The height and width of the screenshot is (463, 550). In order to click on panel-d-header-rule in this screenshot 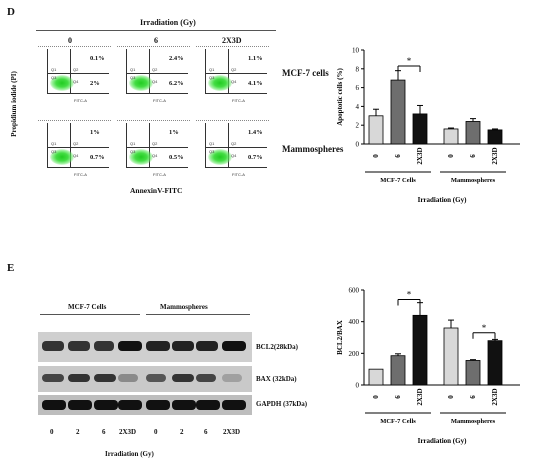, I will do `click(156, 30)`.